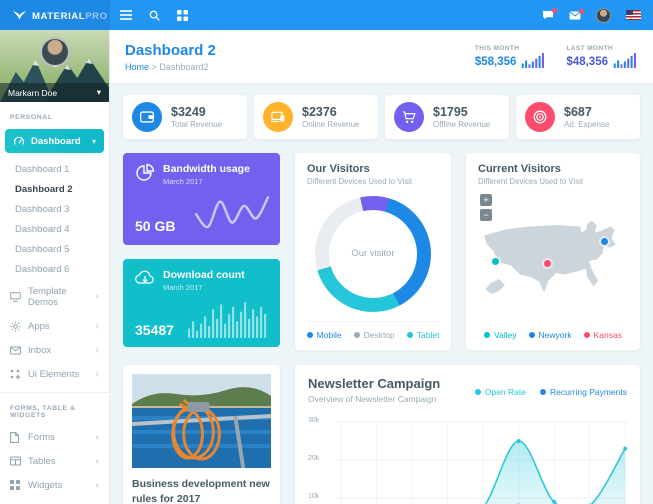 The image size is (653, 504). I want to click on visitors-donut: Our visitor, so click(373, 253).